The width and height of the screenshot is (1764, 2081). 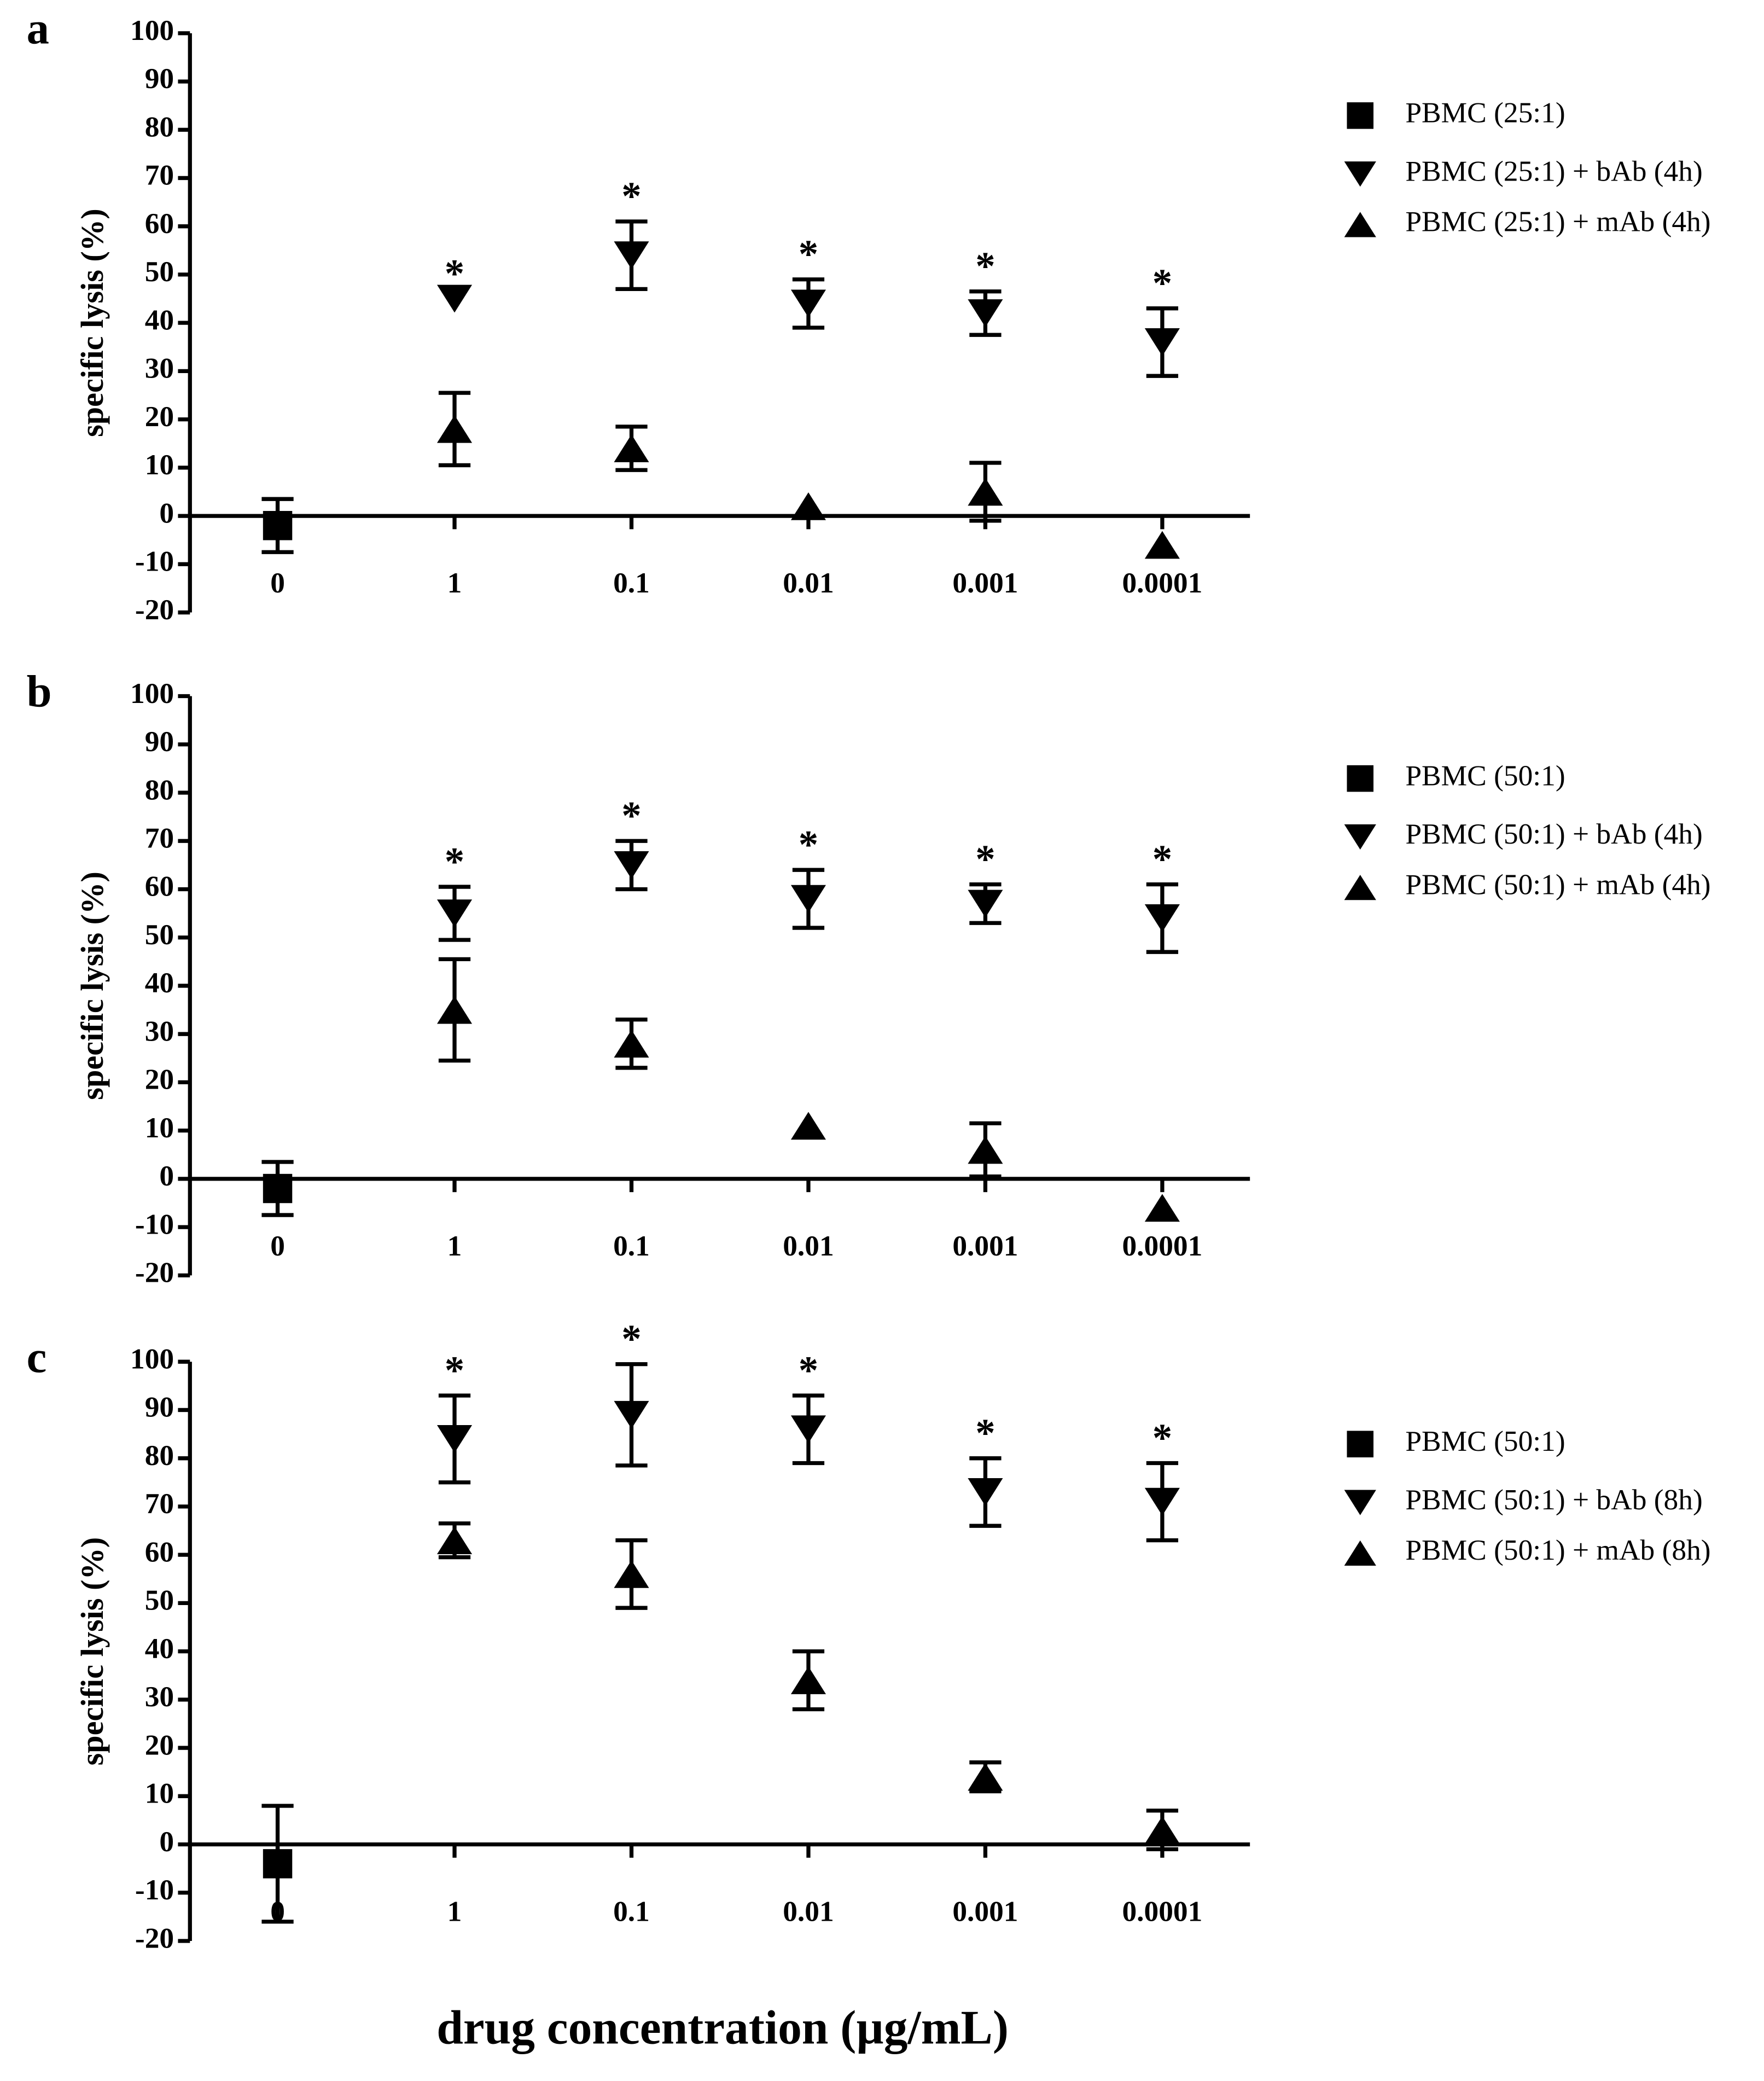 I want to click on legend-label: PBMC (50:1) + bAb (4h), so click(x=1553, y=834).